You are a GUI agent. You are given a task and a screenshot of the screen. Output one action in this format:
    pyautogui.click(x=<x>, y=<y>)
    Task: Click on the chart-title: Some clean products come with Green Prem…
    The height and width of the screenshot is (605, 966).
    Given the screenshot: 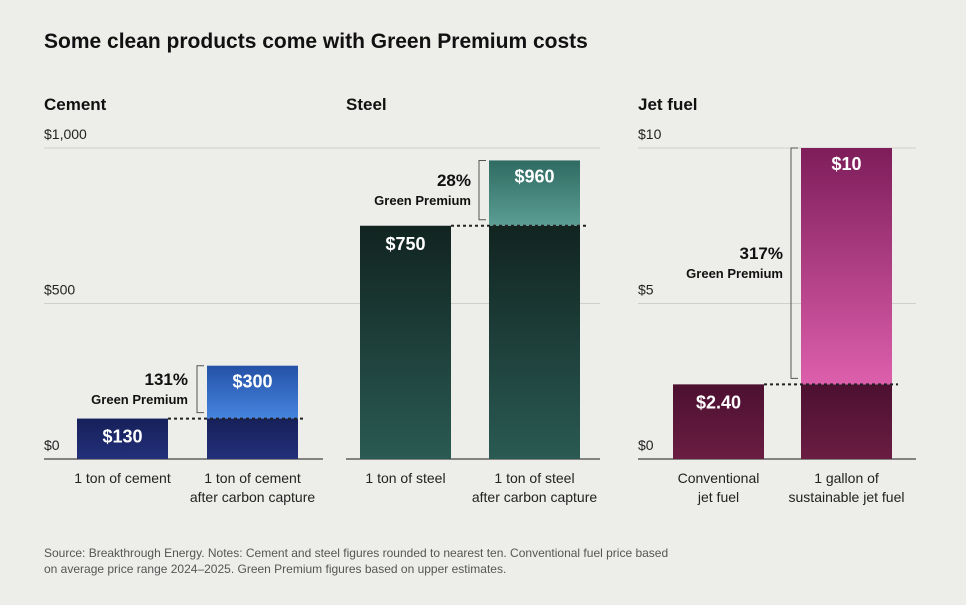 What is the action you would take?
    pyautogui.click(x=316, y=41)
    